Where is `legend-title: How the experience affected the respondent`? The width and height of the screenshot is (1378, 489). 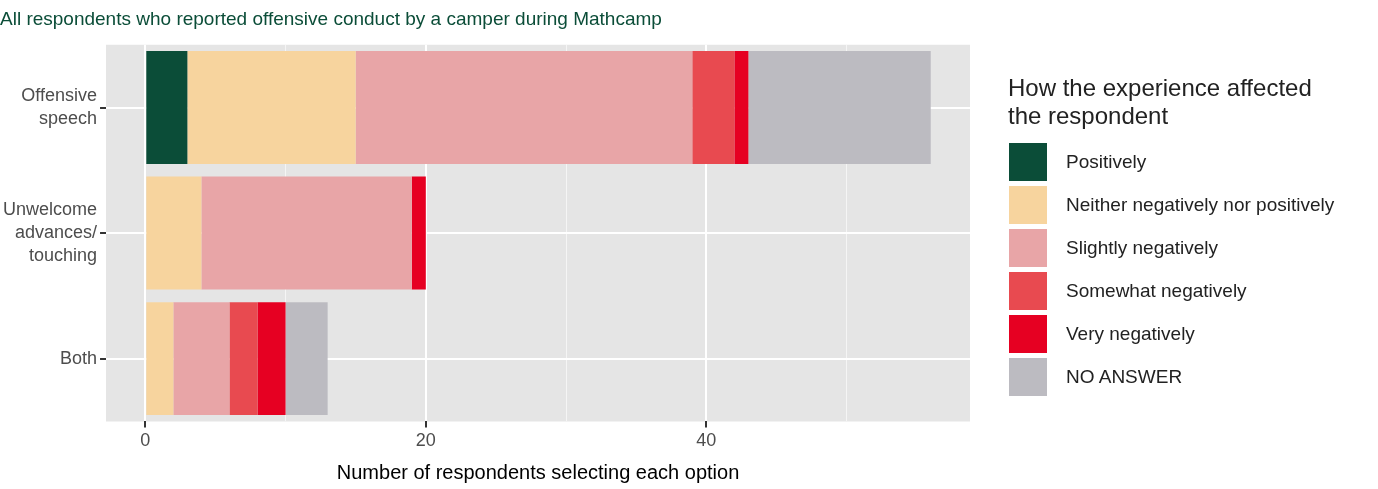
legend-title: How the experience affected the respondent is located at coordinates (1160, 102).